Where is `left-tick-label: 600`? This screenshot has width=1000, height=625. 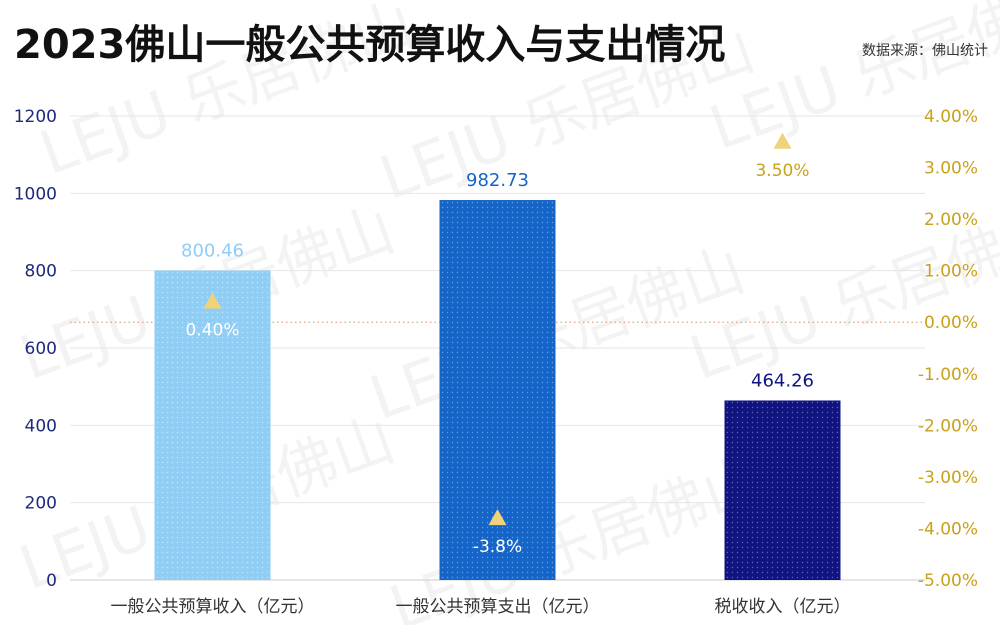 left-tick-label: 600 is located at coordinates (41, 349).